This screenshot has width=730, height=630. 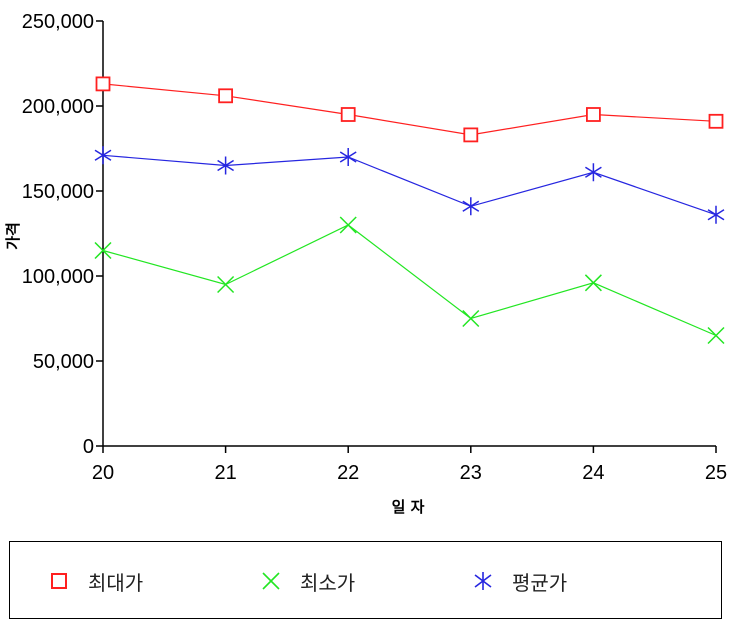 I want to click on y-axis-title: 가격, so click(x=13, y=236).